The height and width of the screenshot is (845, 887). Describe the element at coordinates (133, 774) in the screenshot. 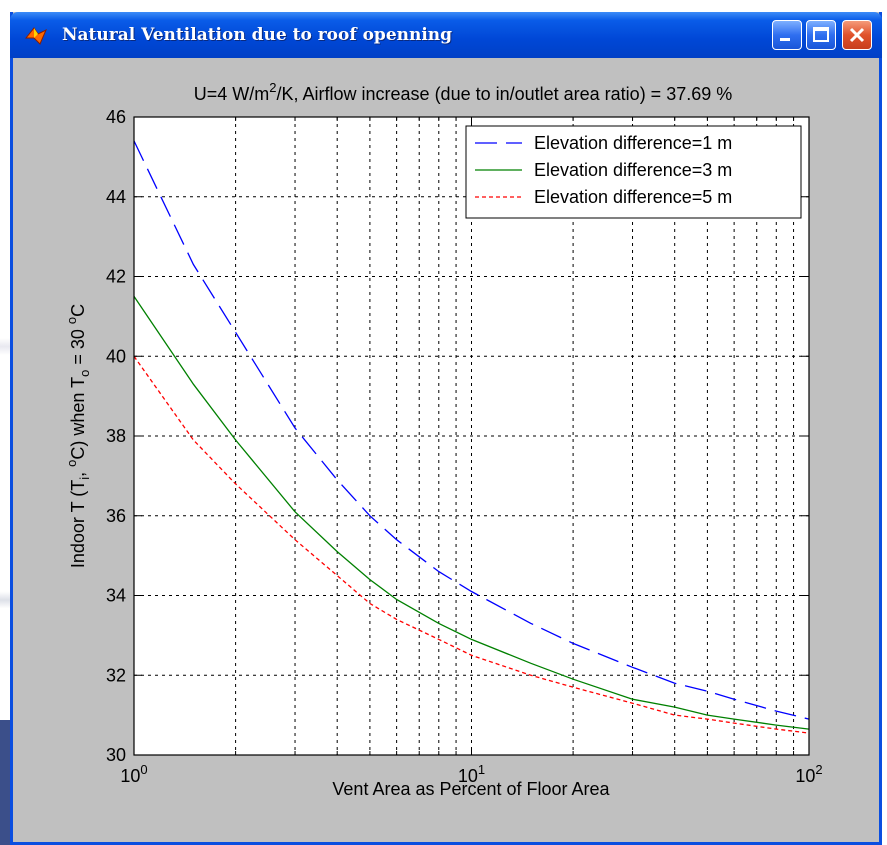

I see `x-tick-label: 10⁰` at that location.